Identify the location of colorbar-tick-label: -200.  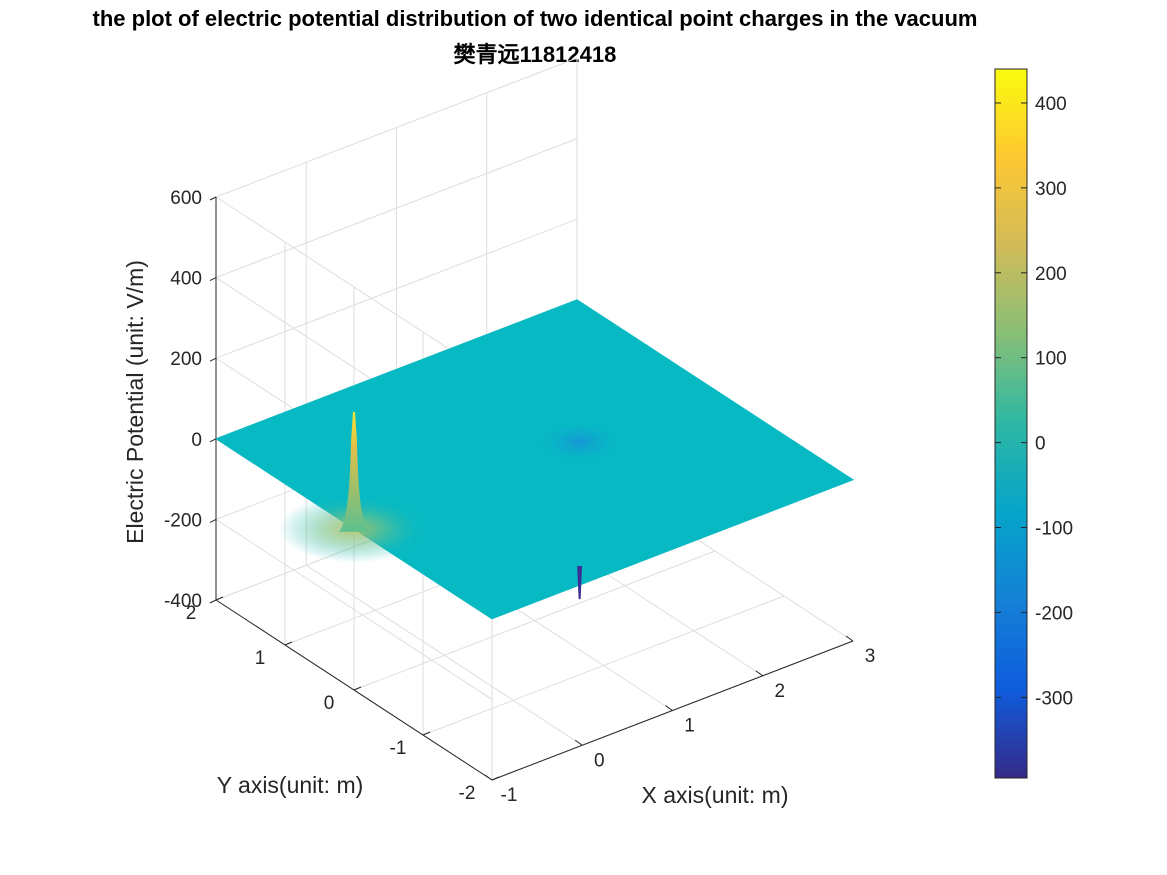
(1054, 613).